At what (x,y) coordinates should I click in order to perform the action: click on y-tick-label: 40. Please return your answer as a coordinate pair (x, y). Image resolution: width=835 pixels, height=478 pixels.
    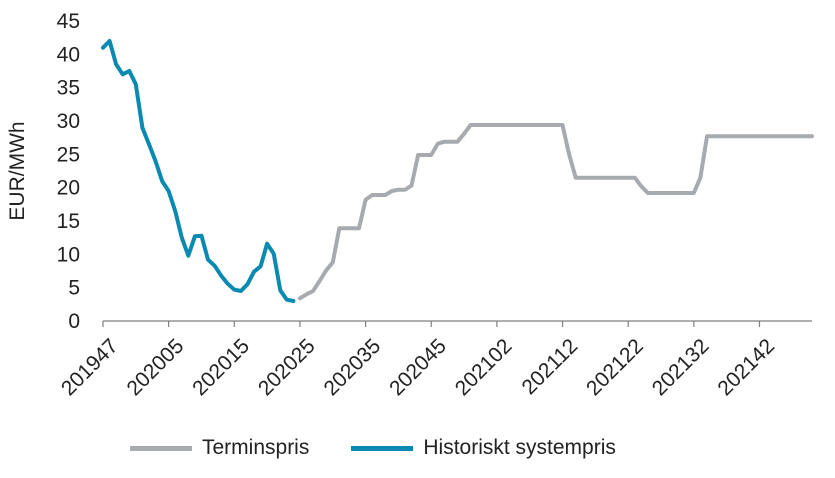
    Looking at the image, I should click on (68, 54).